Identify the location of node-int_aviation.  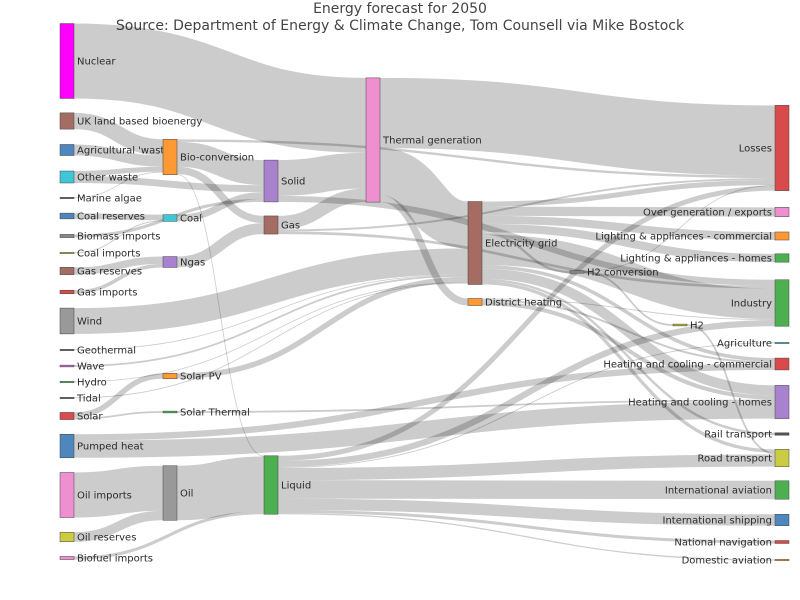
(782, 490).